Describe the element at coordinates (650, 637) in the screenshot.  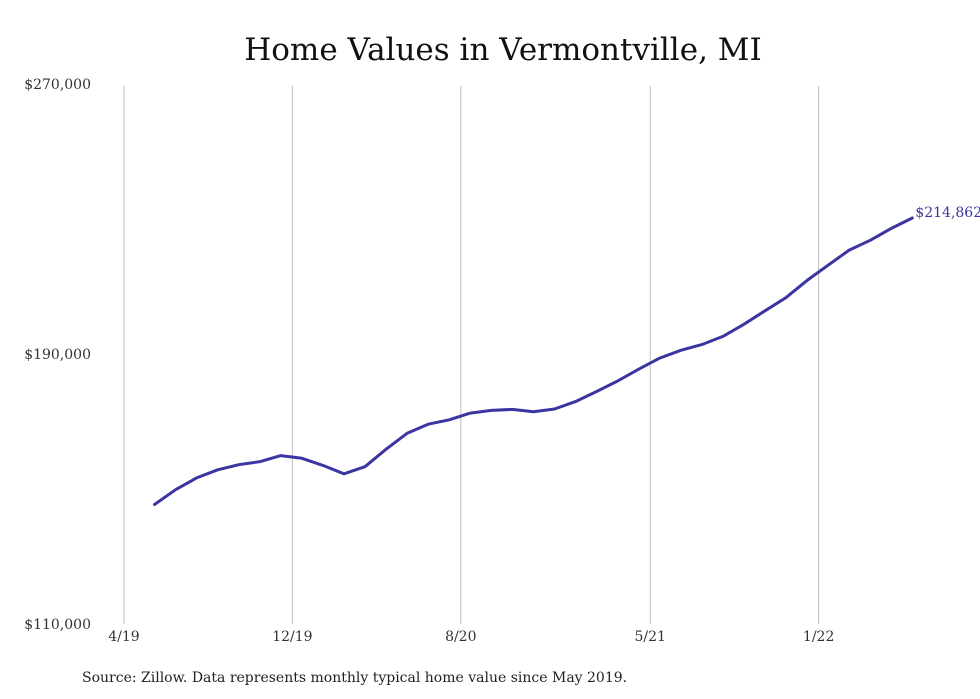
I see `x-tick-label: 5/21` at that location.